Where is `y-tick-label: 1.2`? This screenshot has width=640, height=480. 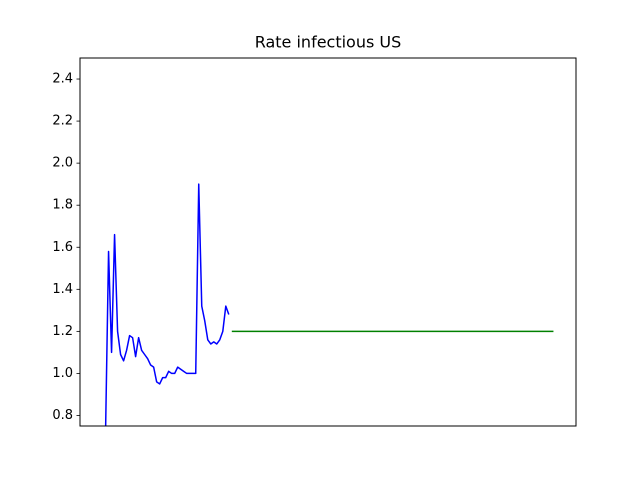
y-tick-label: 1.2 is located at coordinates (62, 331).